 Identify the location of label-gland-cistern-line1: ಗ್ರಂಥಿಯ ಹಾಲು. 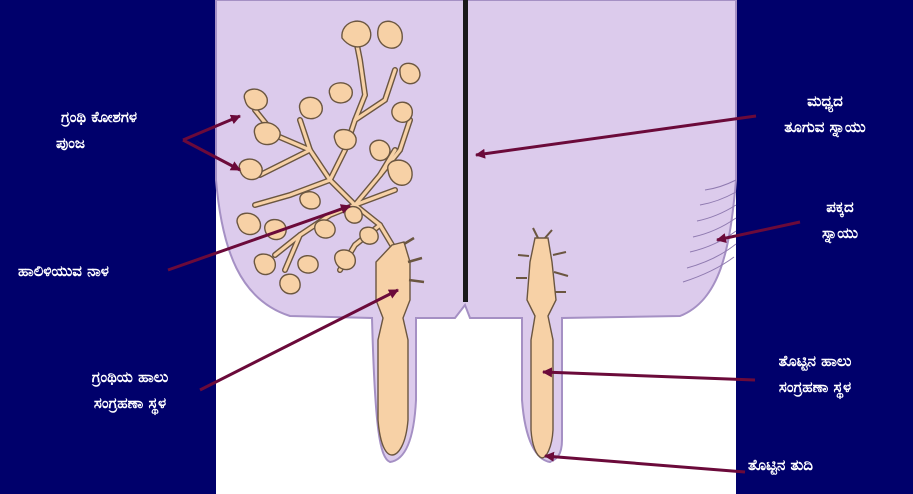
(130, 377).